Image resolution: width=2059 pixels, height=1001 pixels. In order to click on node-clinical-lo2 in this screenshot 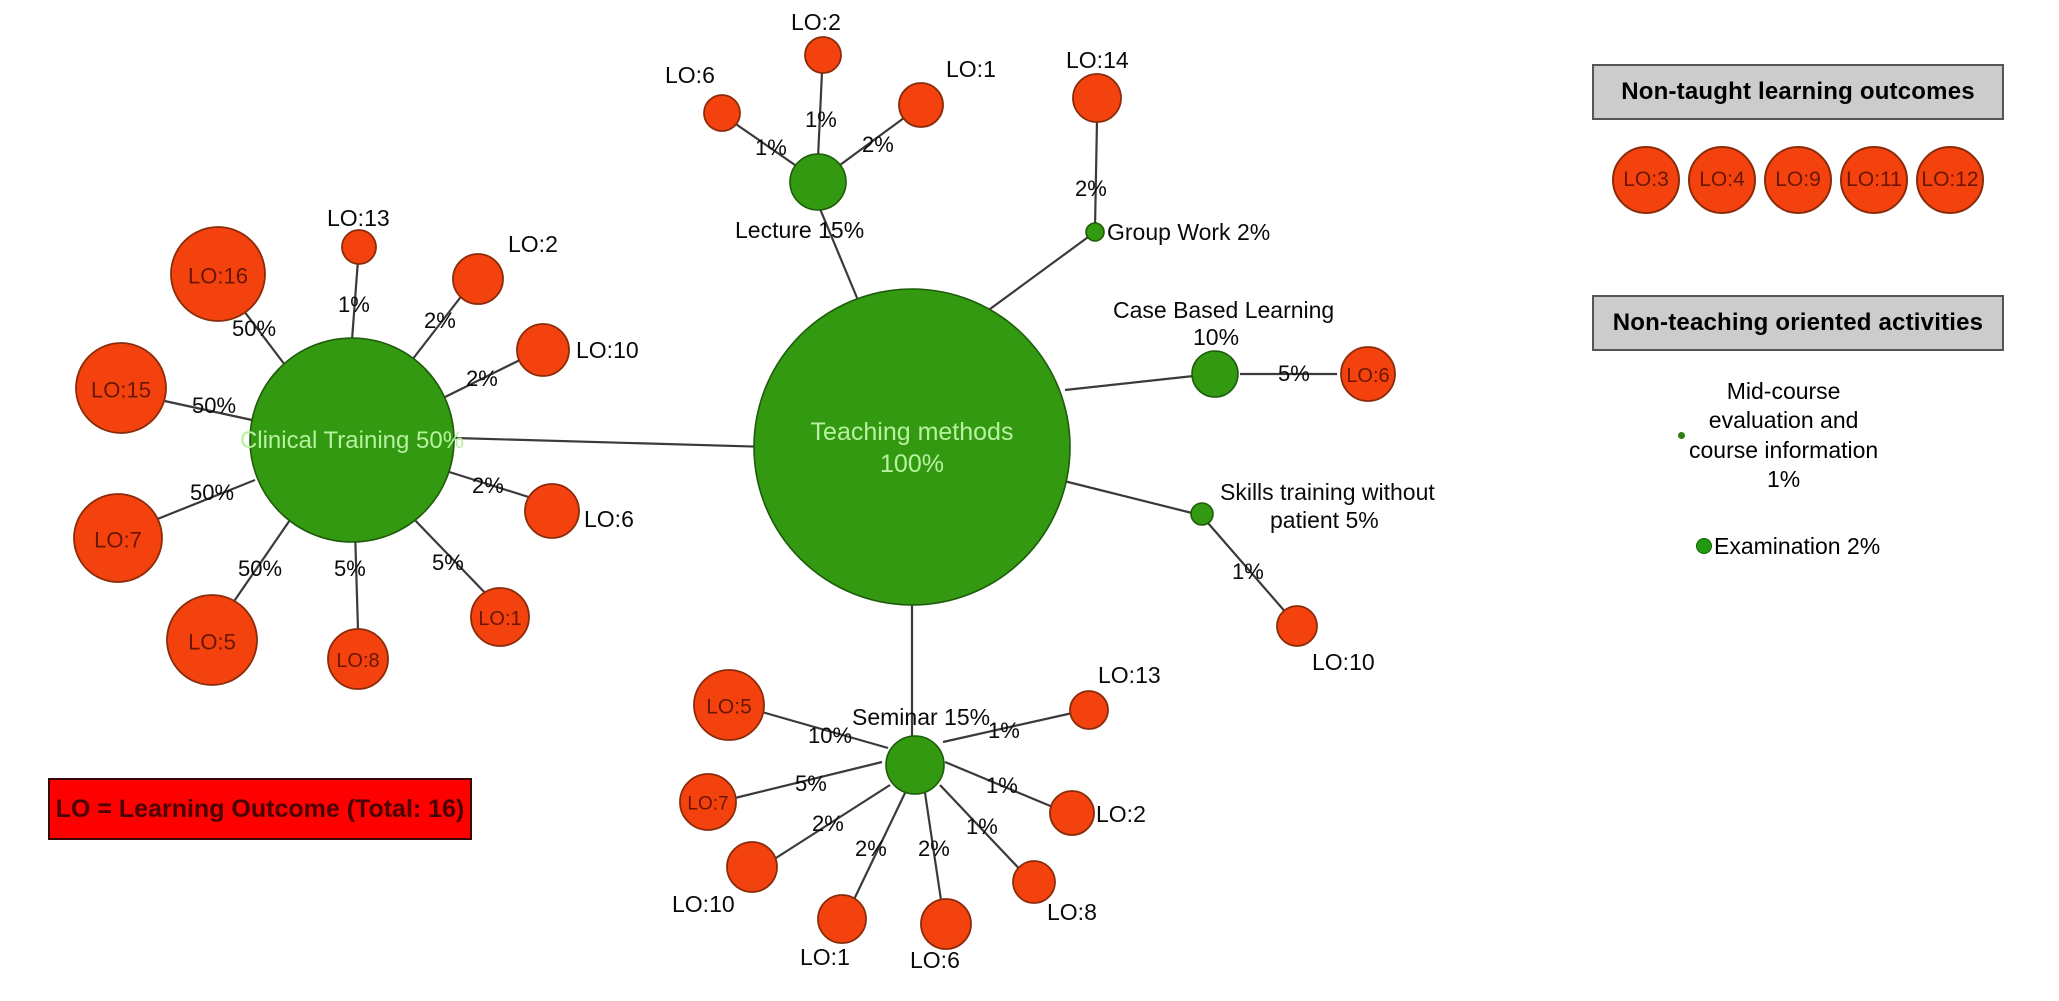, I will do `click(478, 279)`.